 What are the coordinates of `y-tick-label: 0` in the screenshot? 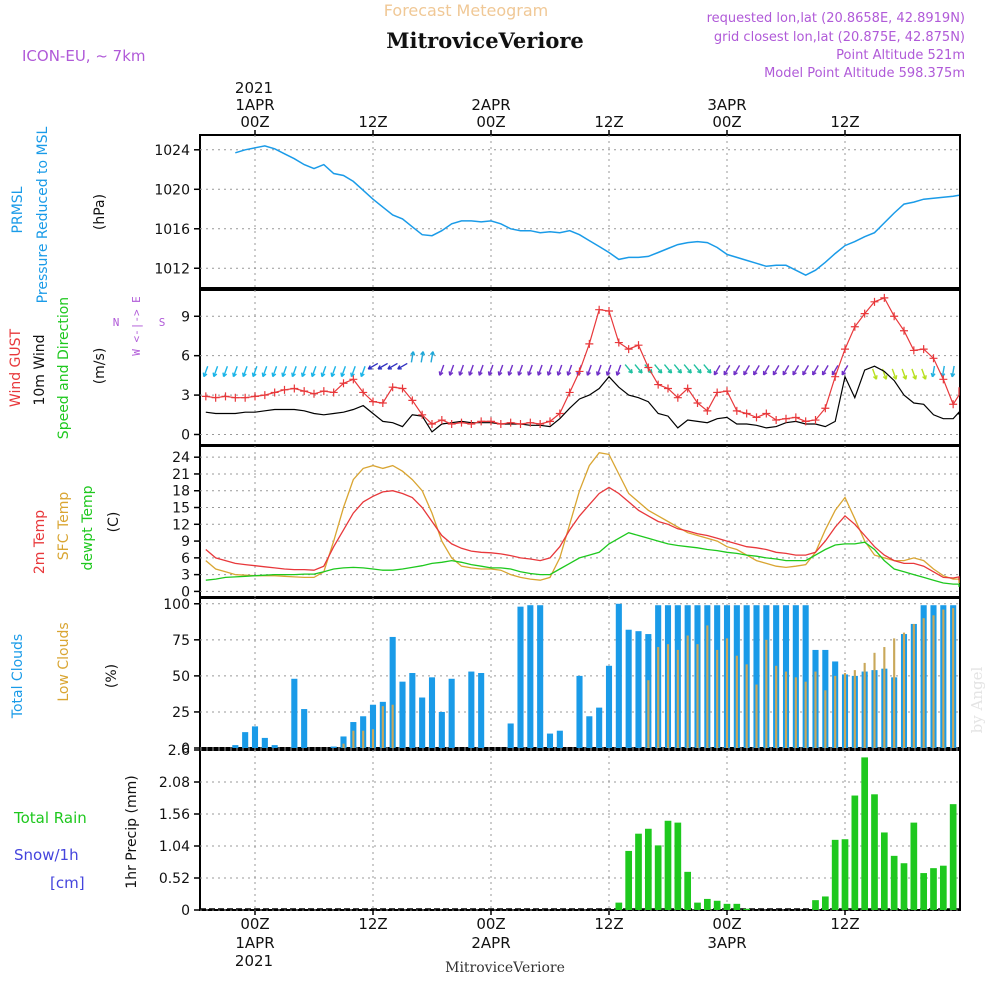 It's located at (185, 911).